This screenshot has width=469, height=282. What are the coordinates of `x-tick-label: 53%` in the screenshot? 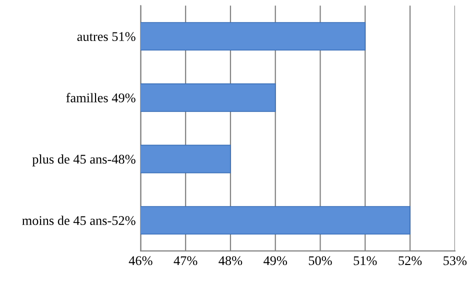 It's located at (455, 261).